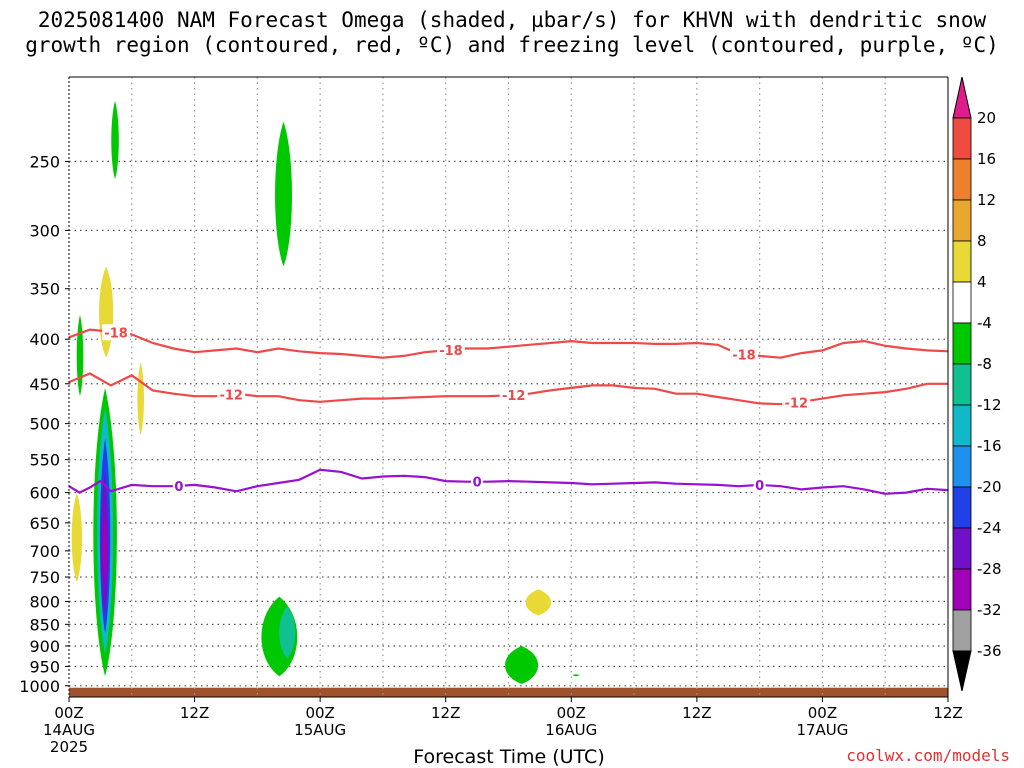 The height and width of the screenshot is (768, 1024). What do you see at coordinates (44, 624) in the screenshot?
I see `y-tick-label: 850` at bounding box center [44, 624].